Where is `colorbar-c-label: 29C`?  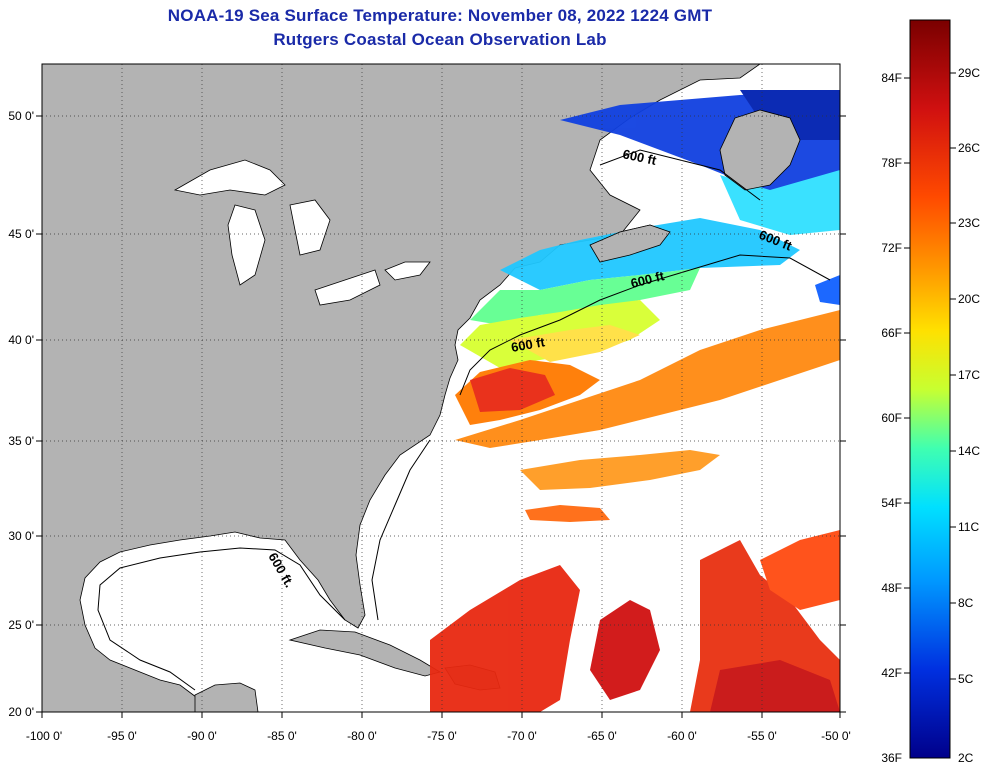
colorbar-c-label: 29C is located at coordinates (969, 73).